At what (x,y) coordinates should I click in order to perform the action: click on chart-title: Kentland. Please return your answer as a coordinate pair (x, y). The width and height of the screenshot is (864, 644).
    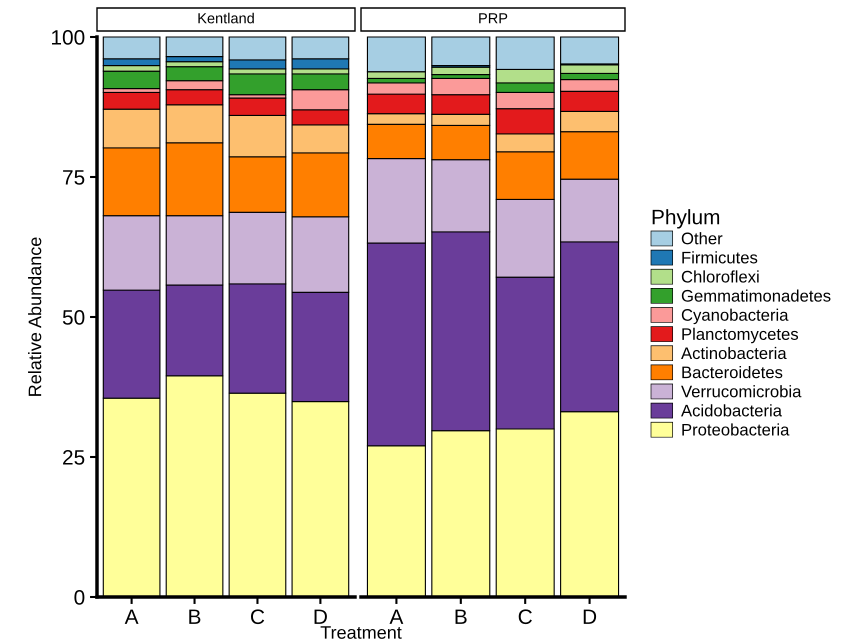
    Looking at the image, I should click on (226, 18).